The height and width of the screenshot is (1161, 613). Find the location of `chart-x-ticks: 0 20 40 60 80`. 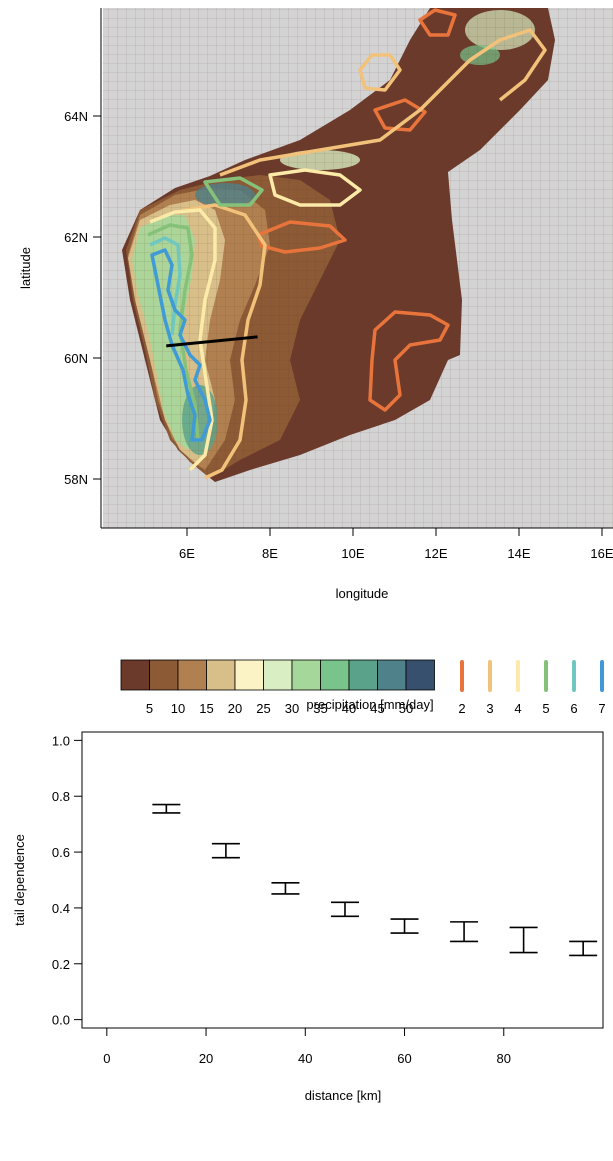

chart-x-ticks: 0 20 40 60 80 is located at coordinates (307, 1047).